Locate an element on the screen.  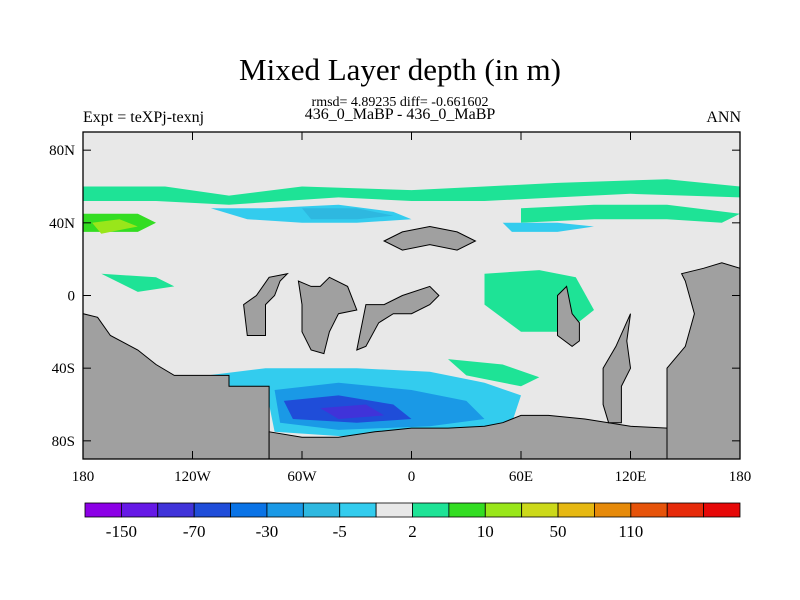
x-tick-label-3: 0 is located at coordinates (412, 477).